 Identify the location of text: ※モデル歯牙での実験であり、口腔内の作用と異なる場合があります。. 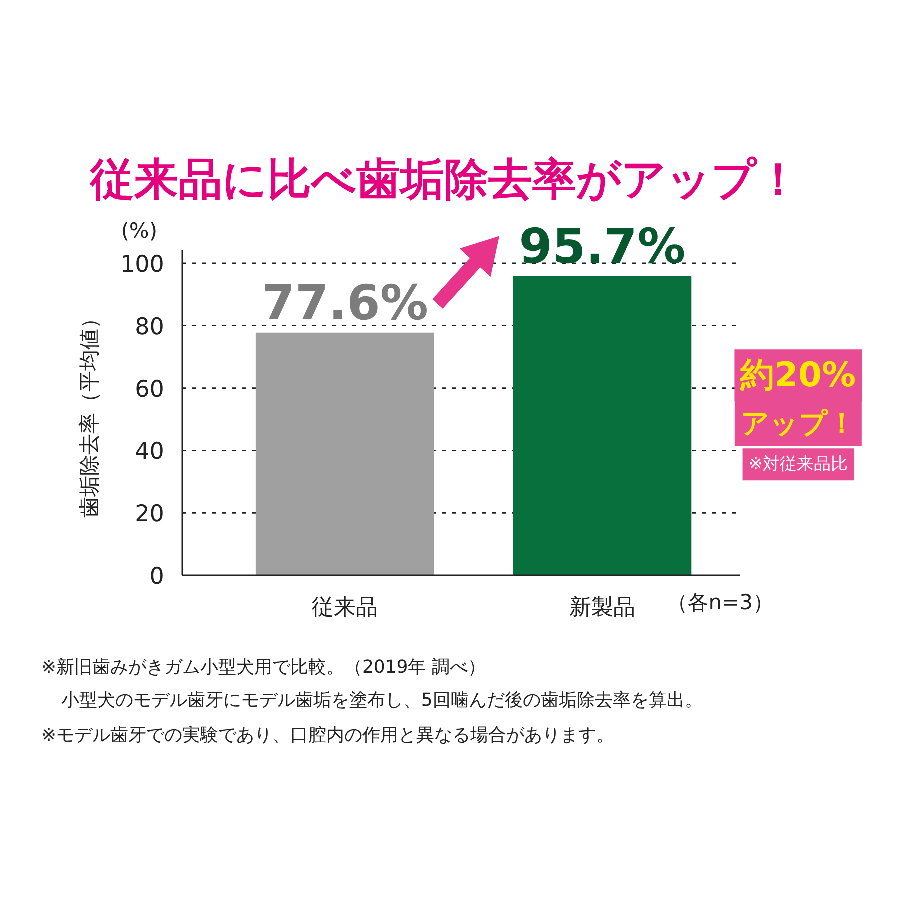
(327, 735).